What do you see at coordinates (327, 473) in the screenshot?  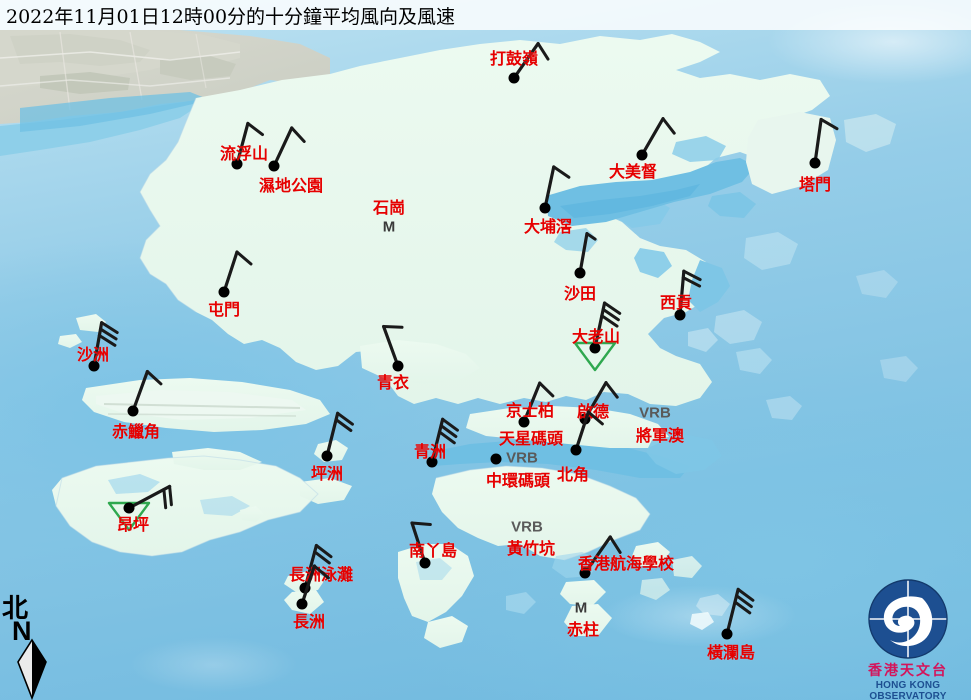 I see `station-label: 坪洲` at bounding box center [327, 473].